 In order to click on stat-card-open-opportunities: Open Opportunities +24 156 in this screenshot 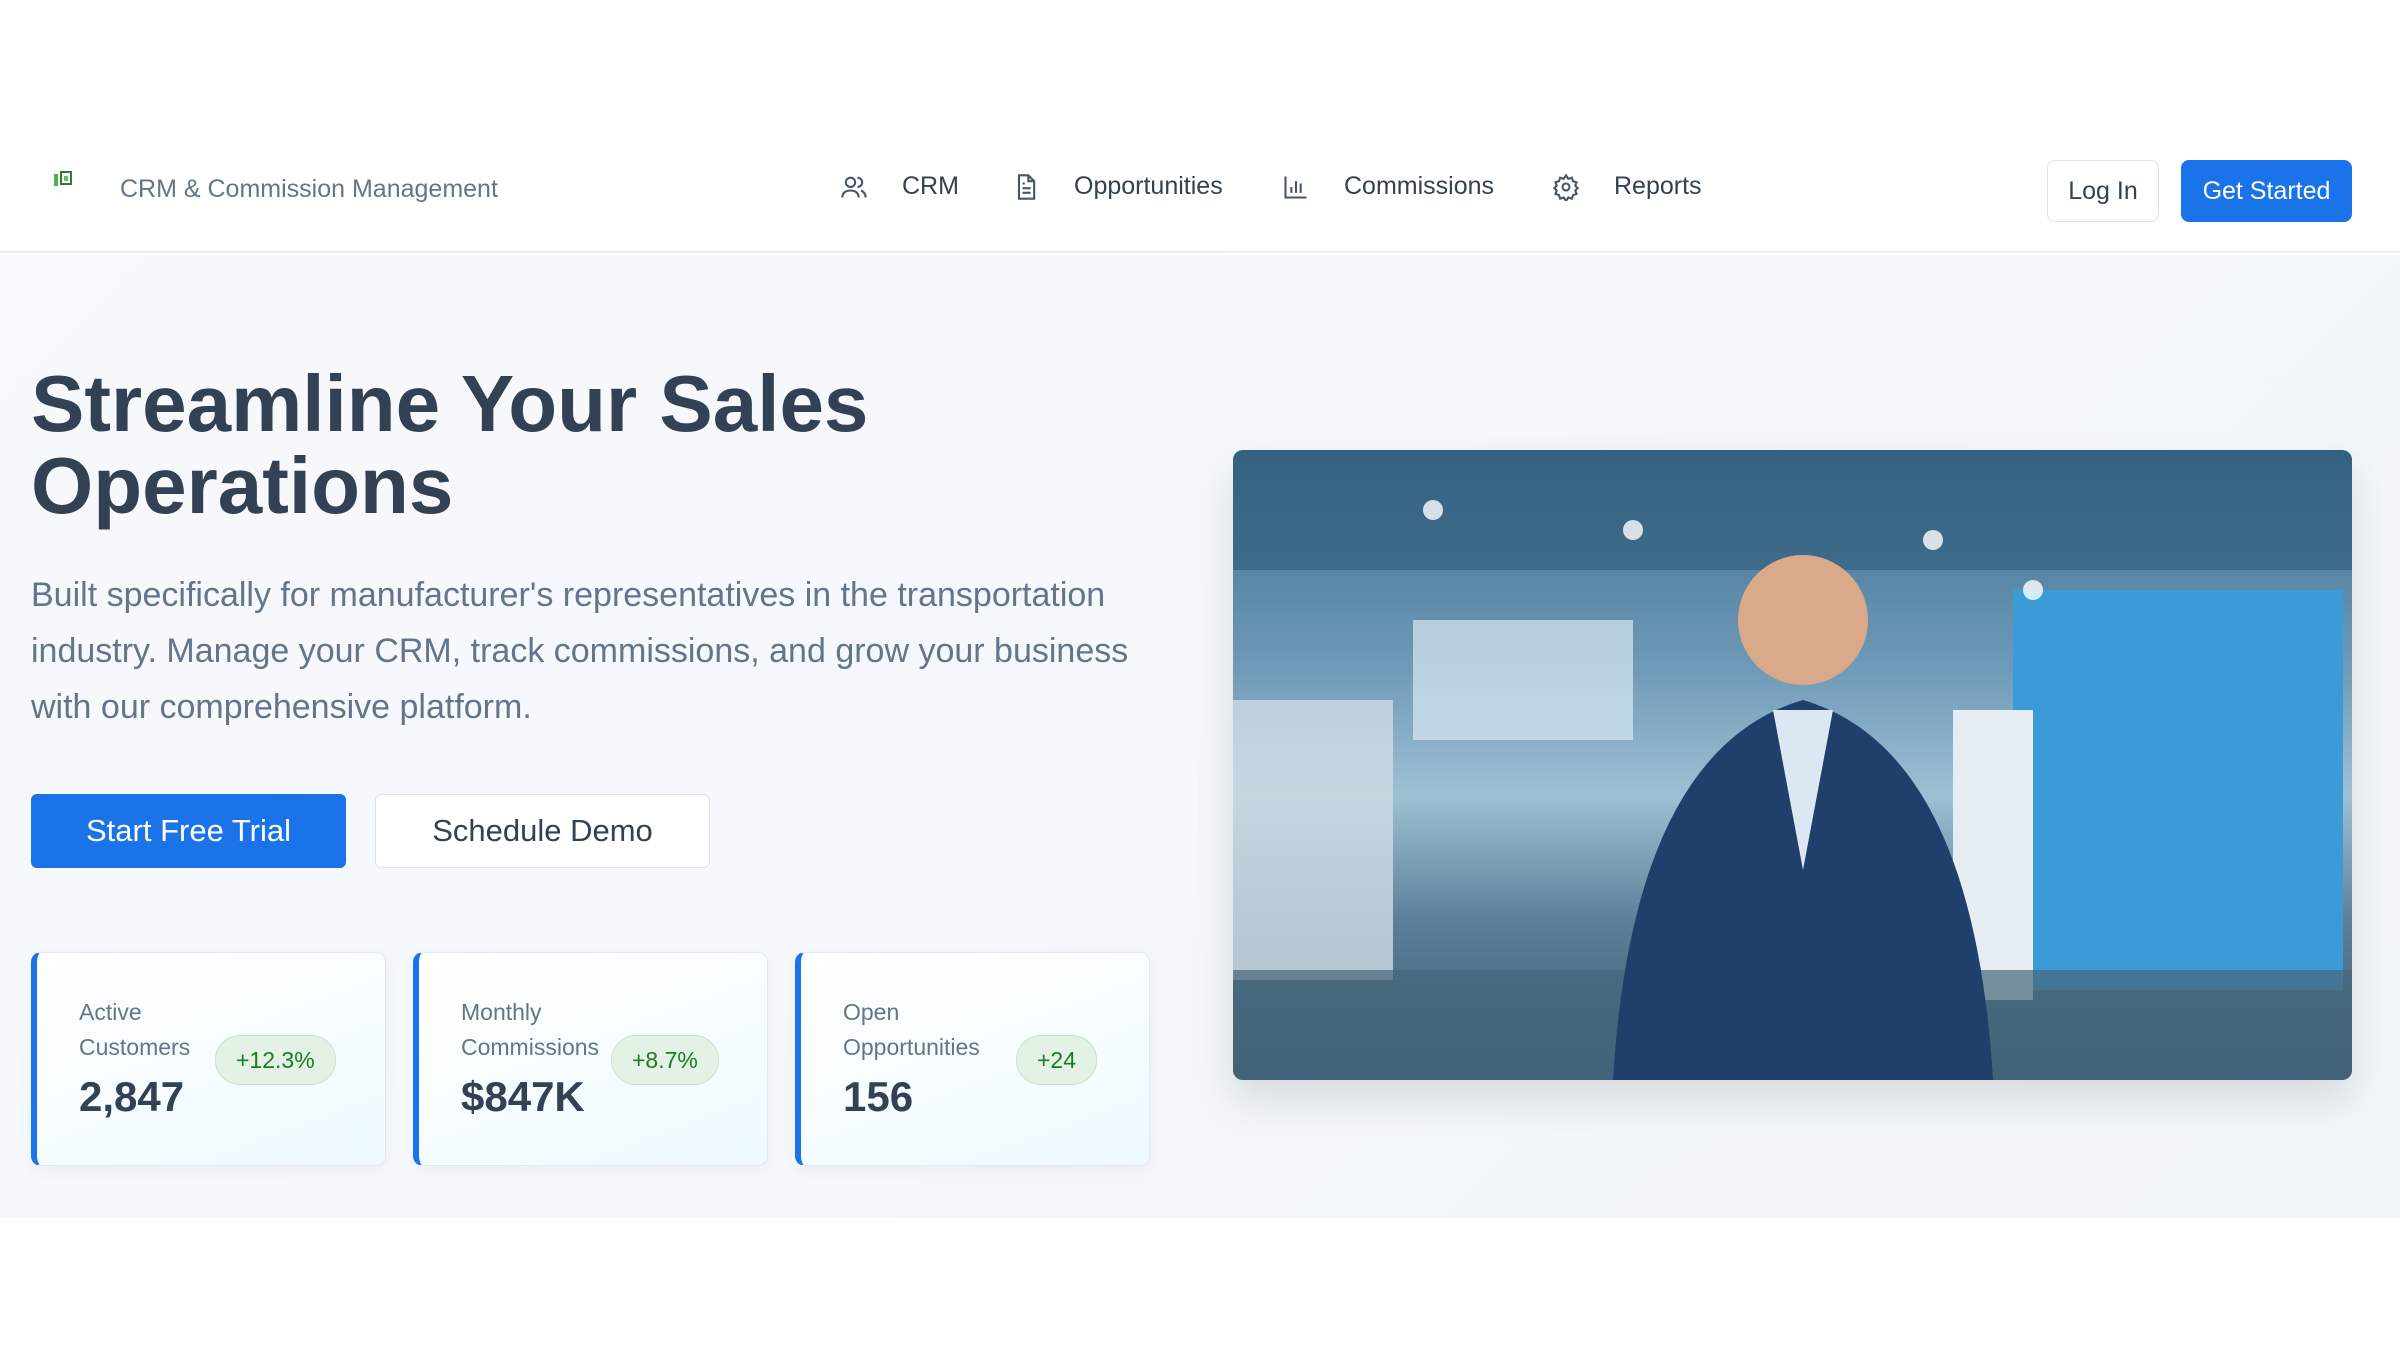, I will do `click(972, 1059)`.